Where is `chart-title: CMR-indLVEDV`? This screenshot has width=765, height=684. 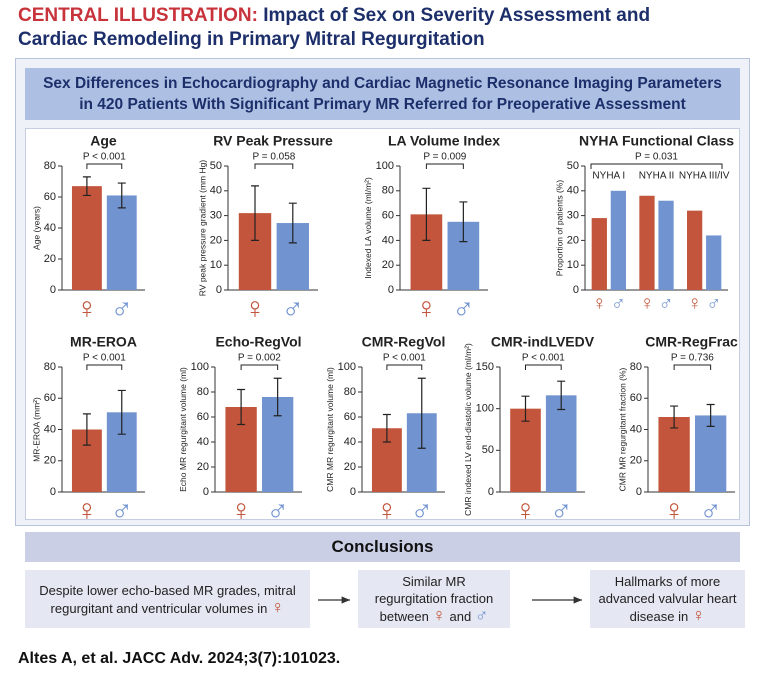 chart-title: CMR-indLVEDV is located at coordinates (543, 342).